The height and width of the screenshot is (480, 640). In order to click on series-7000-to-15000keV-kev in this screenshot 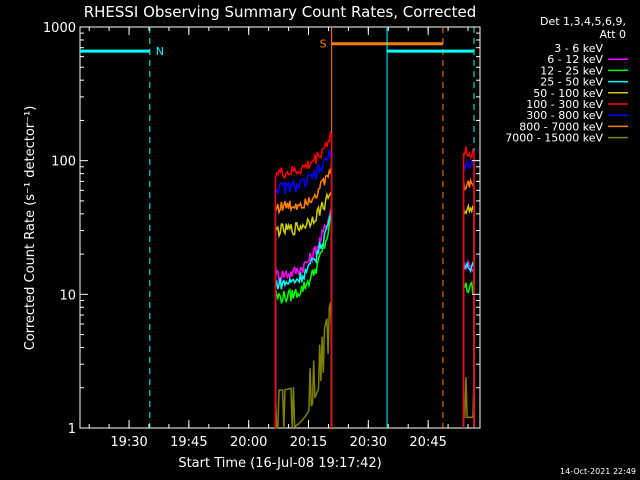, I will do `click(374, 365)`.